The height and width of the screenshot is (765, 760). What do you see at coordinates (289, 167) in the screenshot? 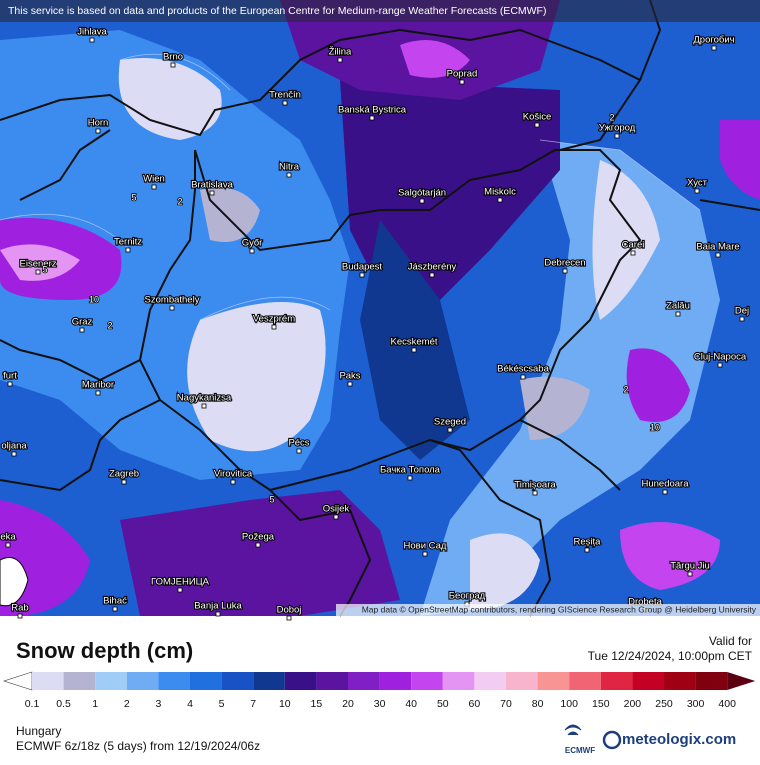
I see `city-label: Nitra` at bounding box center [289, 167].